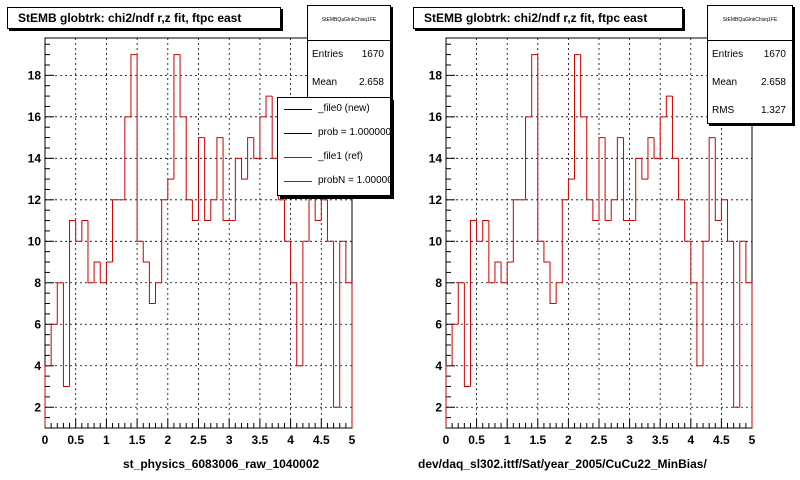 This screenshot has width=800, height=480. I want to click on right-x-tick-label: 5, so click(752, 440).